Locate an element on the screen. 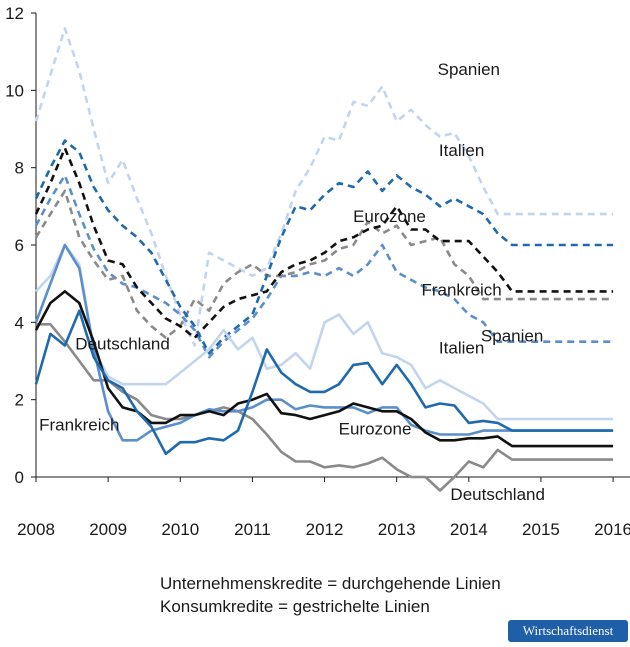 The image size is (630, 647). y-tick-label: 4 is located at coordinates (19, 322).